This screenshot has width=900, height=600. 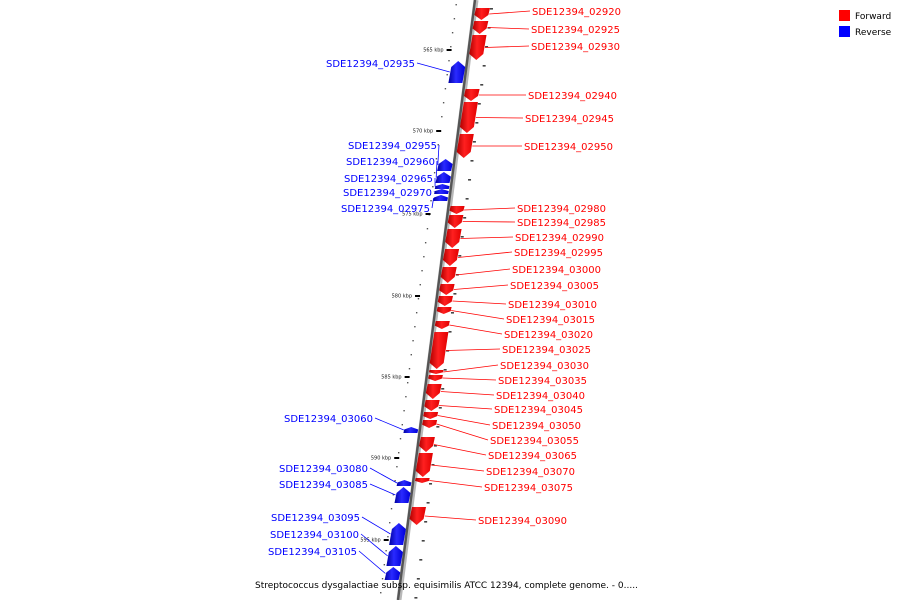 What do you see at coordinates (488, 517) in the screenshot?
I see `gene-sde12394-03090: SDE12394_03090` at bounding box center [488, 517].